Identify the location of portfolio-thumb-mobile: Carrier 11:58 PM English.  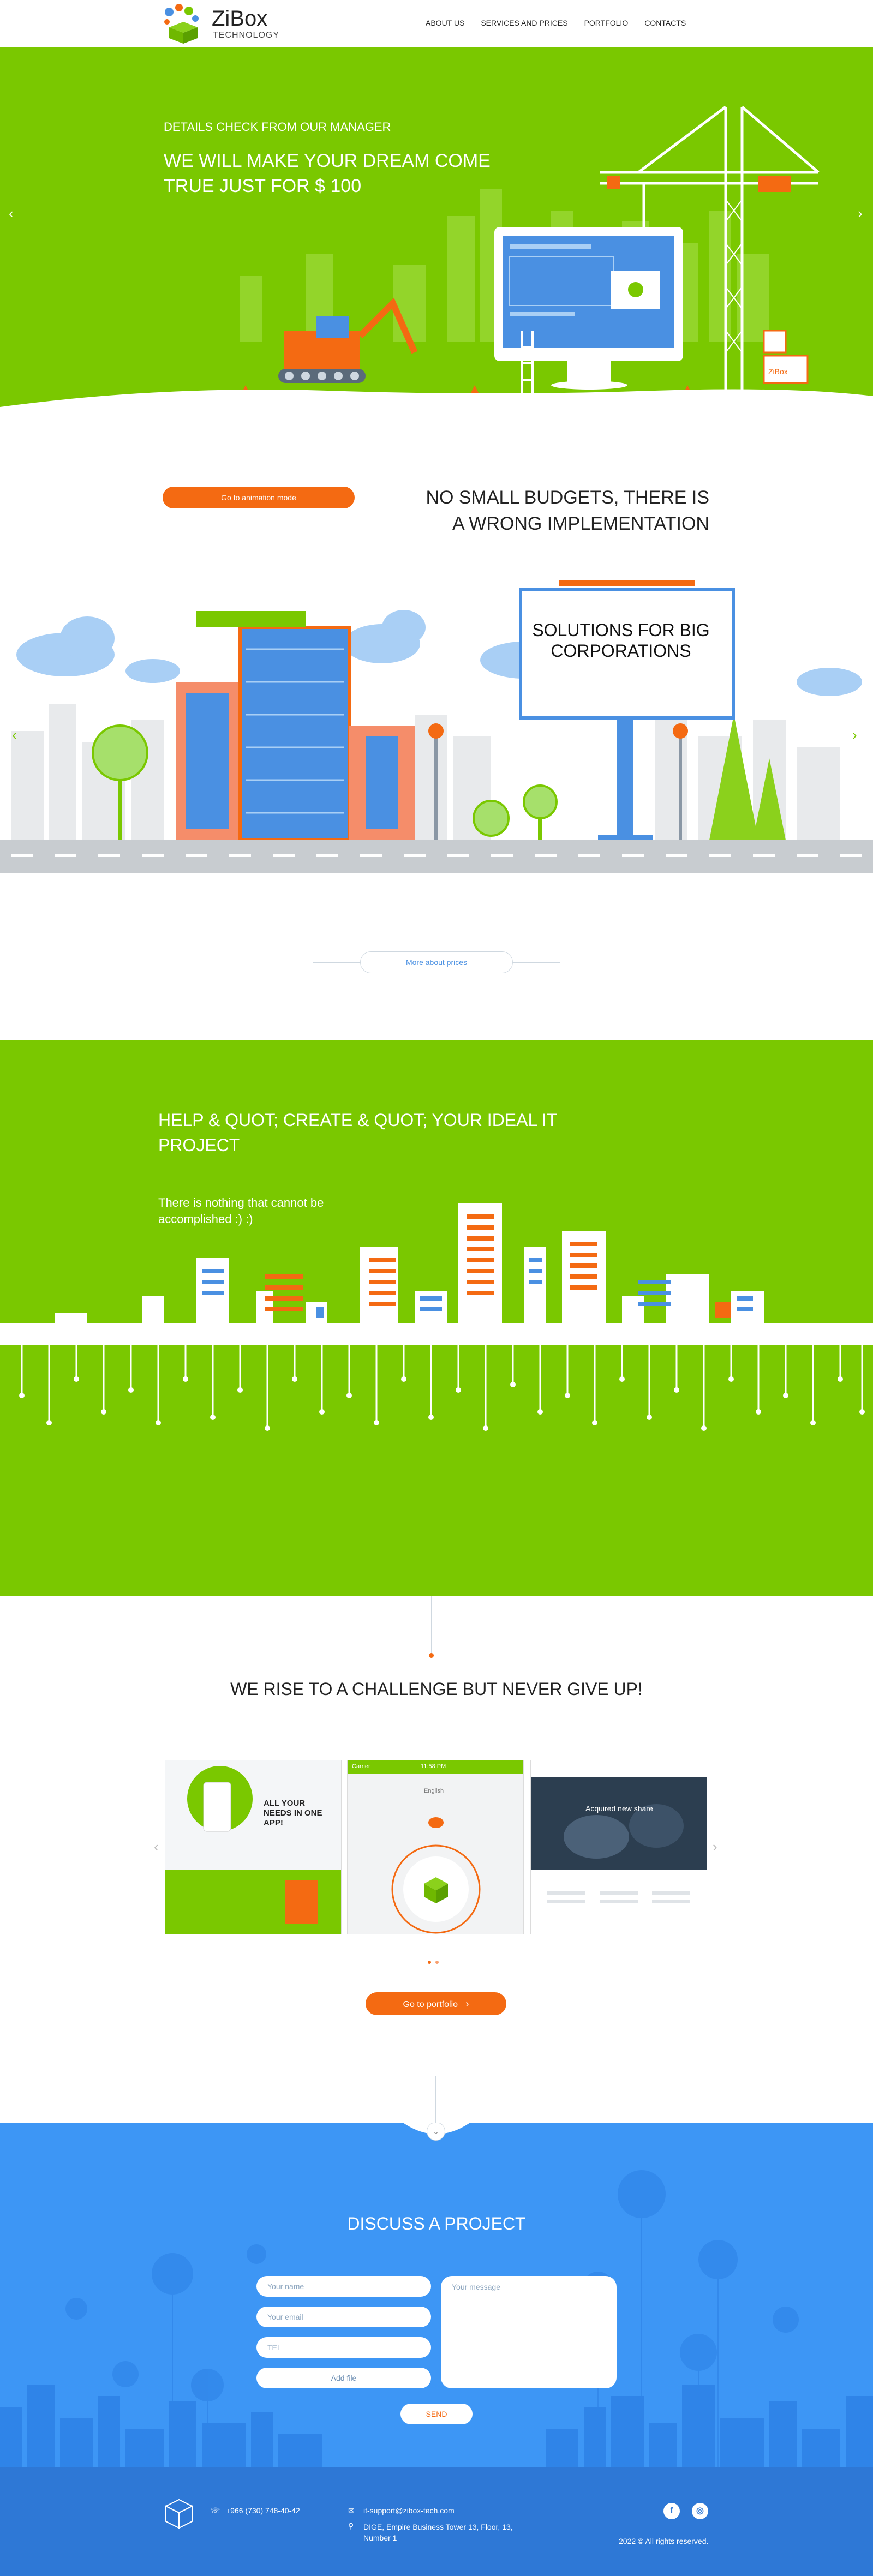
(435, 1847).